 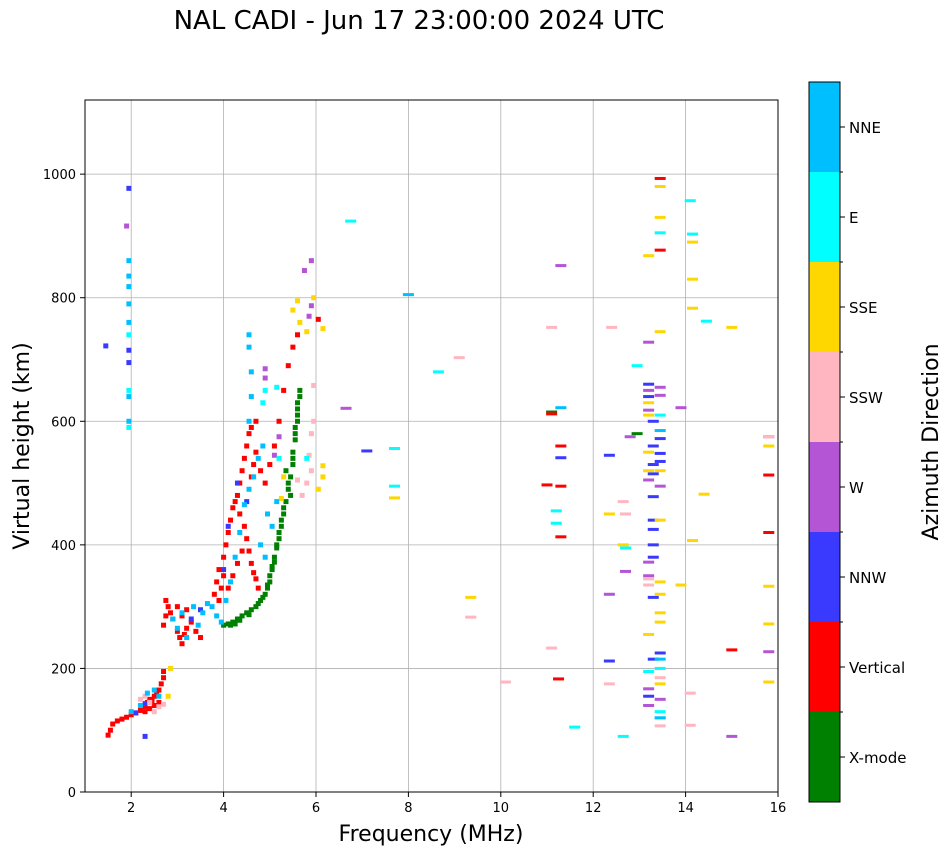 I want to click on colorbar-tick-label: SSW, so click(x=866, y=398).